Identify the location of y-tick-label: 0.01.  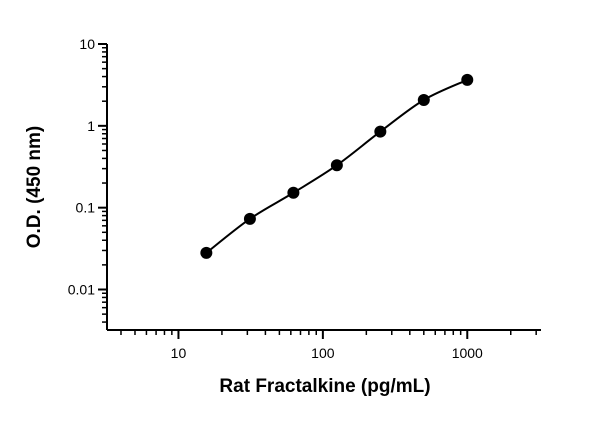
(81, 290).